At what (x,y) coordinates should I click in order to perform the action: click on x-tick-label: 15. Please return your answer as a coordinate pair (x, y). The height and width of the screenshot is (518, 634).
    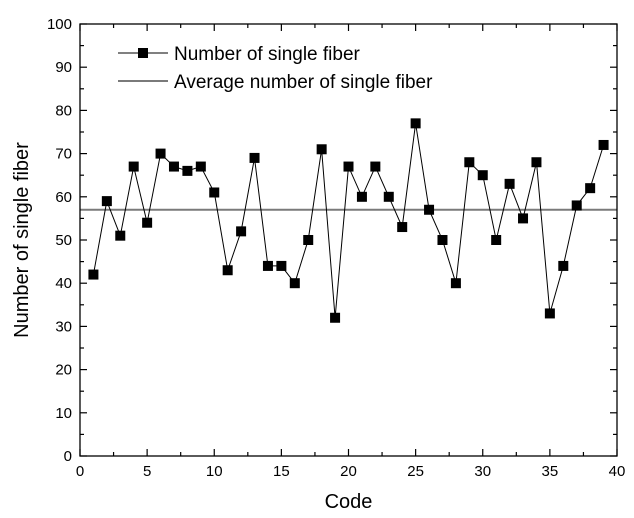
    Looking at the image, I should click on (281, 471).